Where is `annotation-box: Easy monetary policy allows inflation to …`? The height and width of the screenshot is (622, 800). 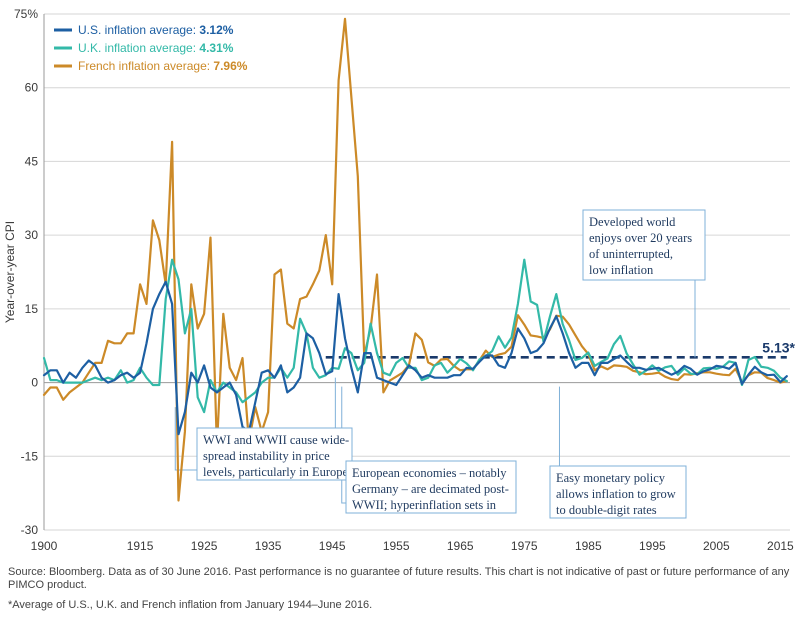 annotation-box: Easy monetary policy allows inflation to … is located at coordinates (618, 492).